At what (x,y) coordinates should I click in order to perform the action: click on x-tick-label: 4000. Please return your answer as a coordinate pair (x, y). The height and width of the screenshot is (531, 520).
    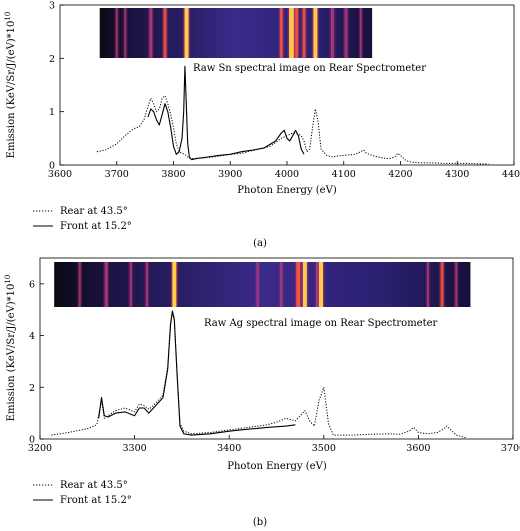
    Looking at the image, I should click on (287, 174).